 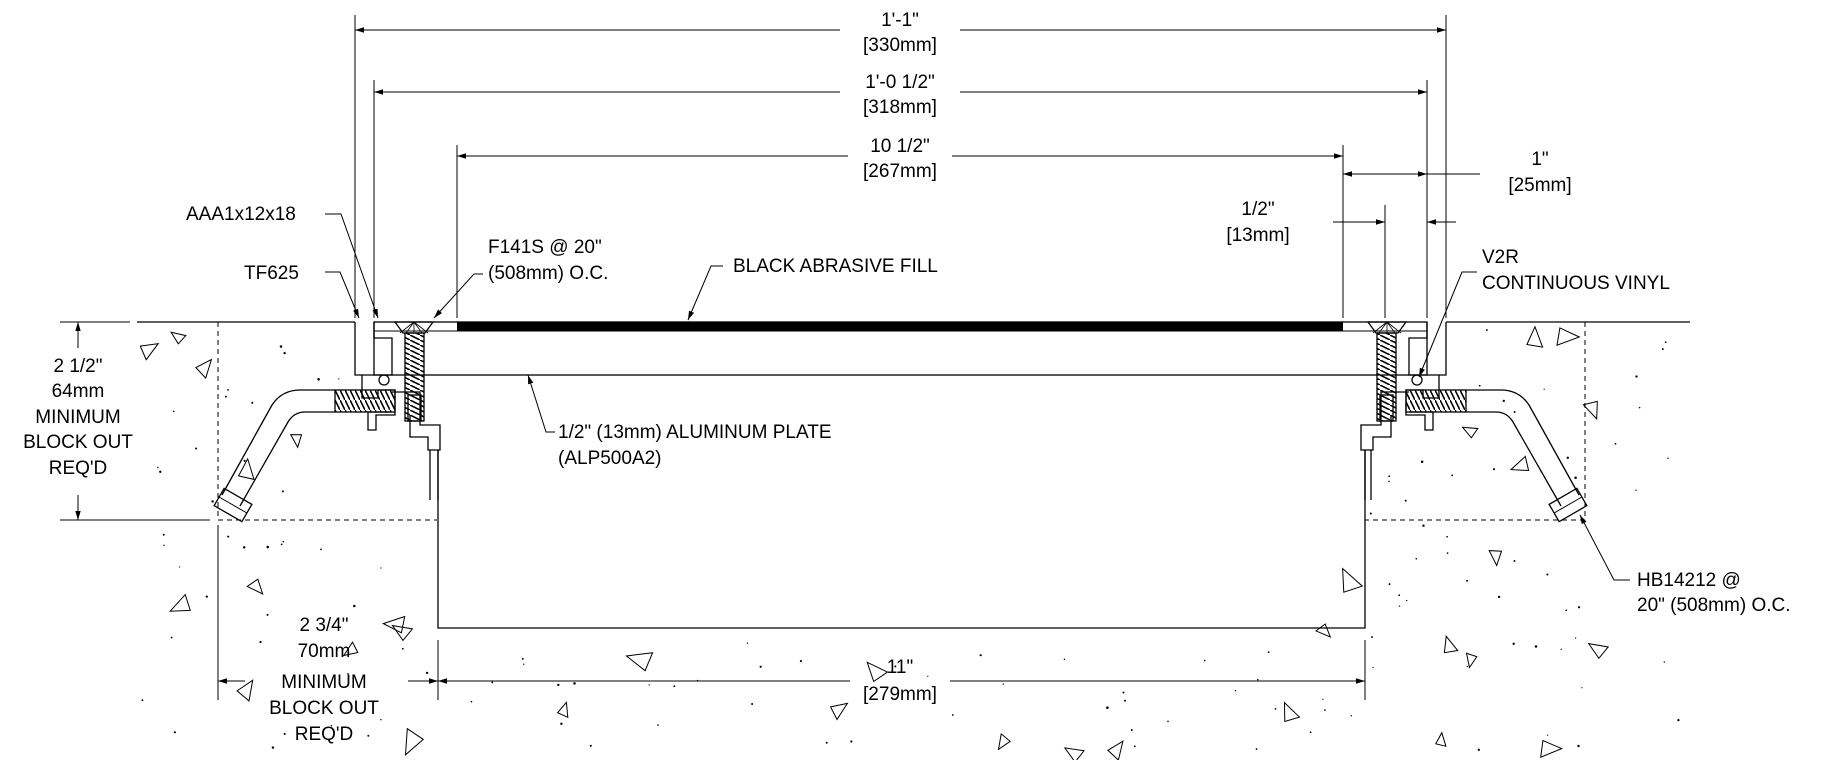 What do you see at coordinates (900, 107) in the screenshot?
I see `dim-frame-metric: [318mm]` at bounding box center [900, 107].